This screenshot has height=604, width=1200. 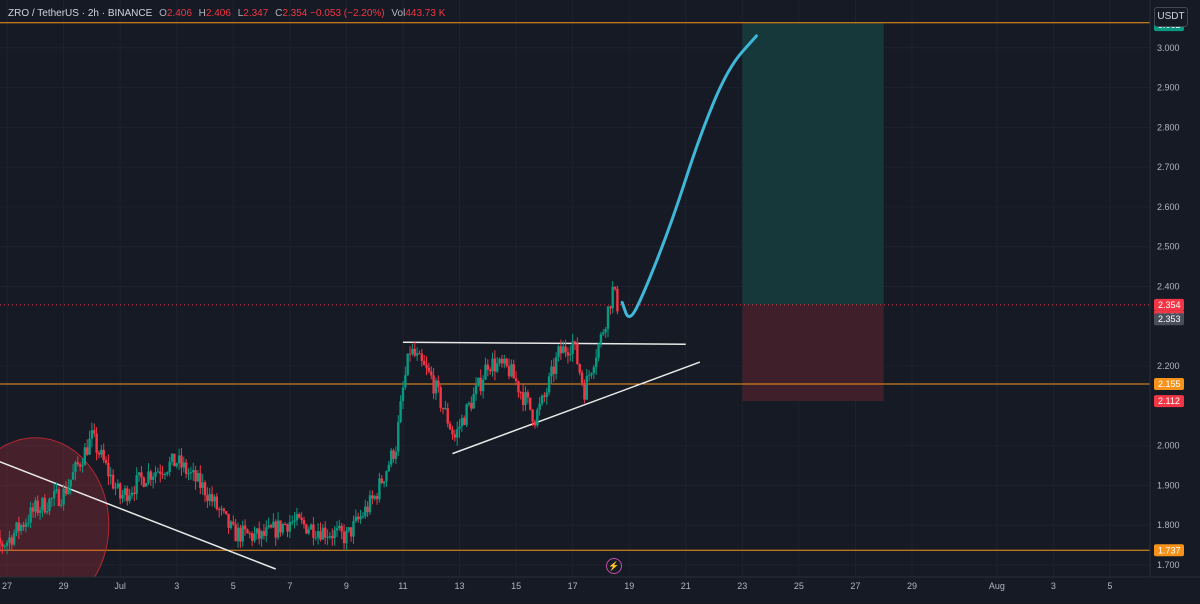 I want to click on price-tick-label: 2.500, so click(x=1168, y=247).